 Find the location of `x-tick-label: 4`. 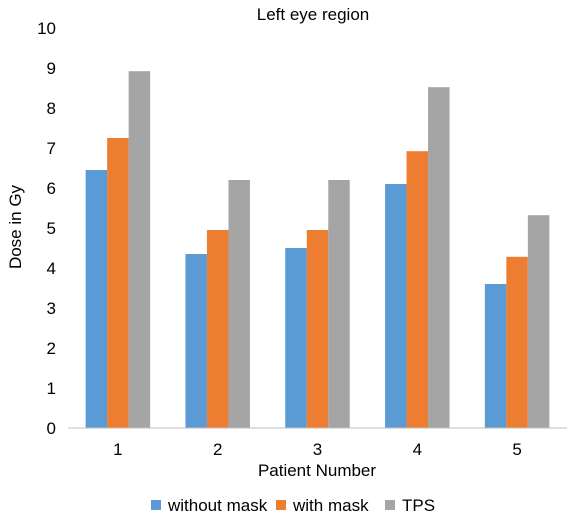

x-tick-label: 4 is located at coordinates (417, 449).